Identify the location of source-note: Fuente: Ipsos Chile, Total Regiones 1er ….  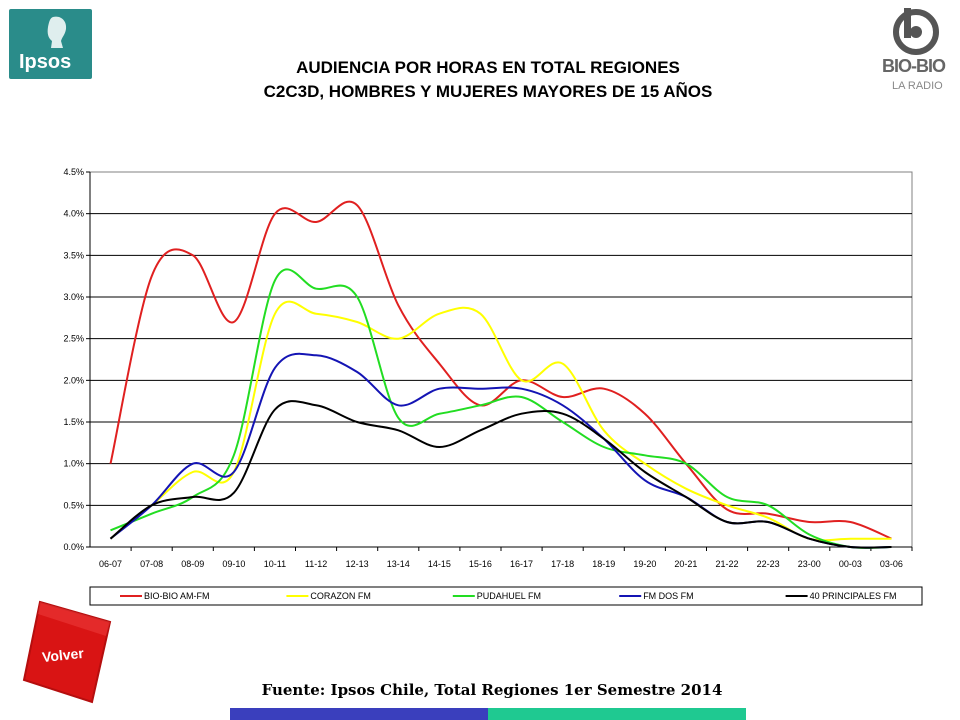
(480, 690).